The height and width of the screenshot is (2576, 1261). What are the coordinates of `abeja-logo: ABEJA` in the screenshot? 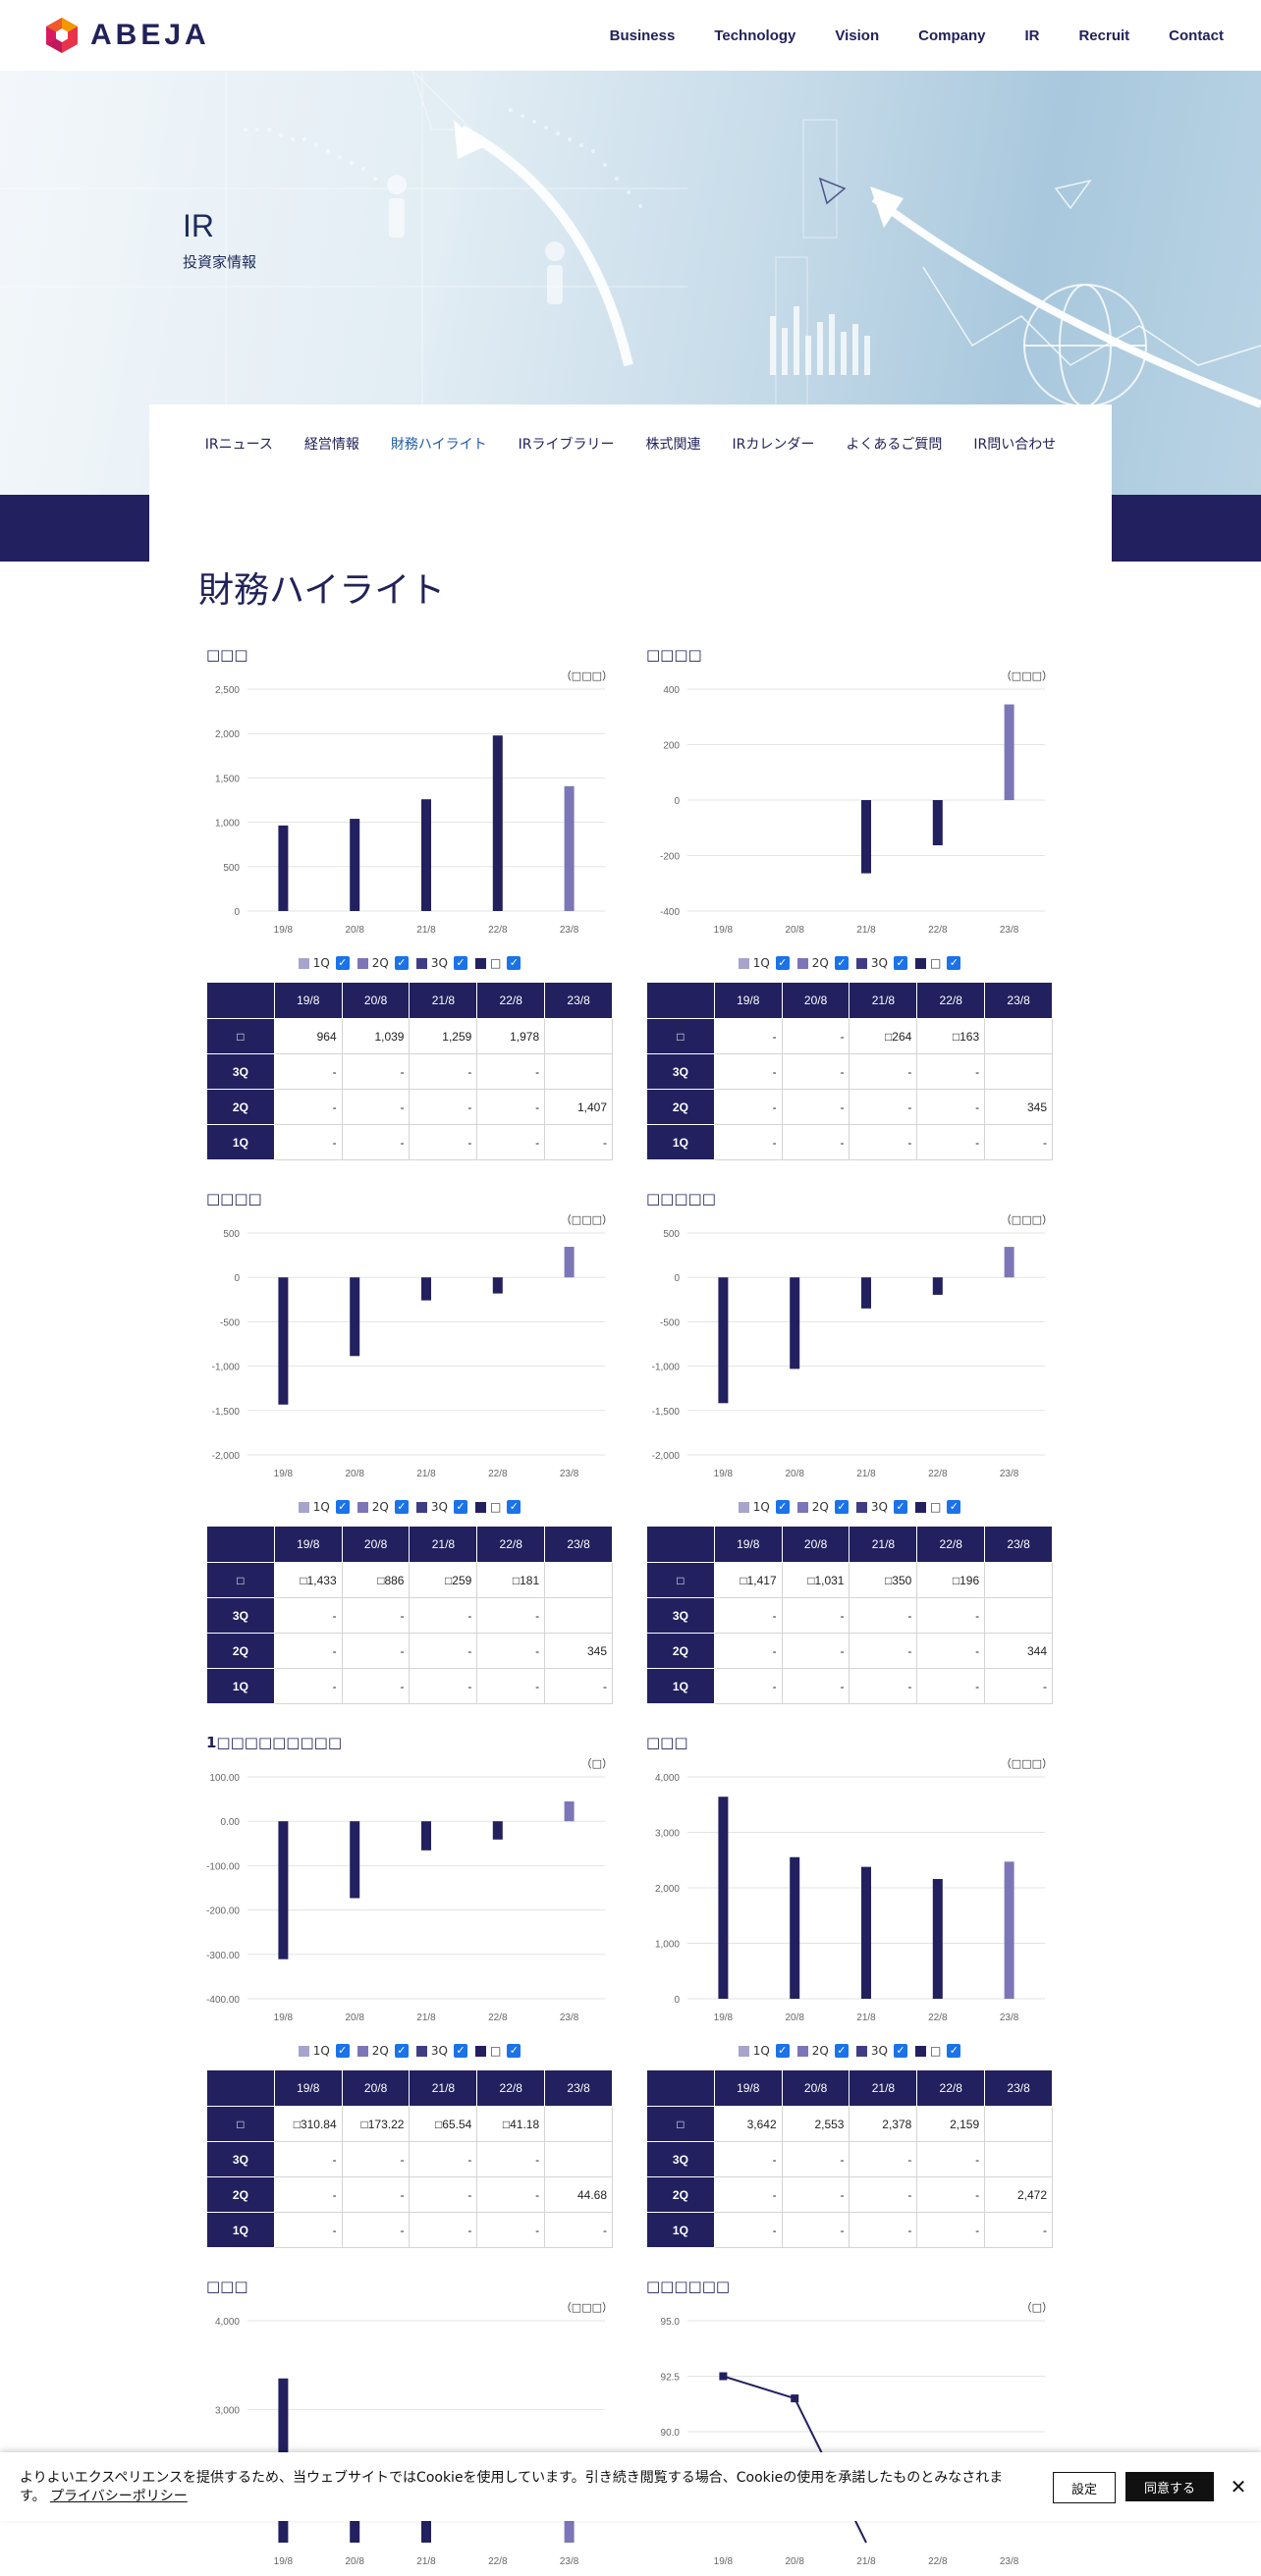 It's located at (126, 35).